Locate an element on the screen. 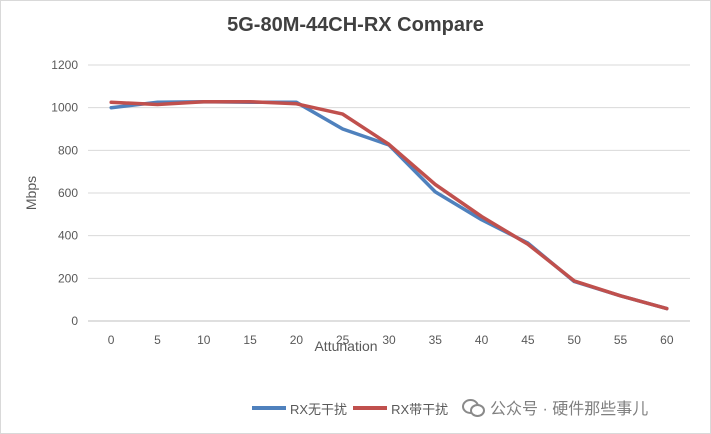 This screenshot has width=711, height=434. y-tick-label: 1000 is located at coordinates (64, 108).